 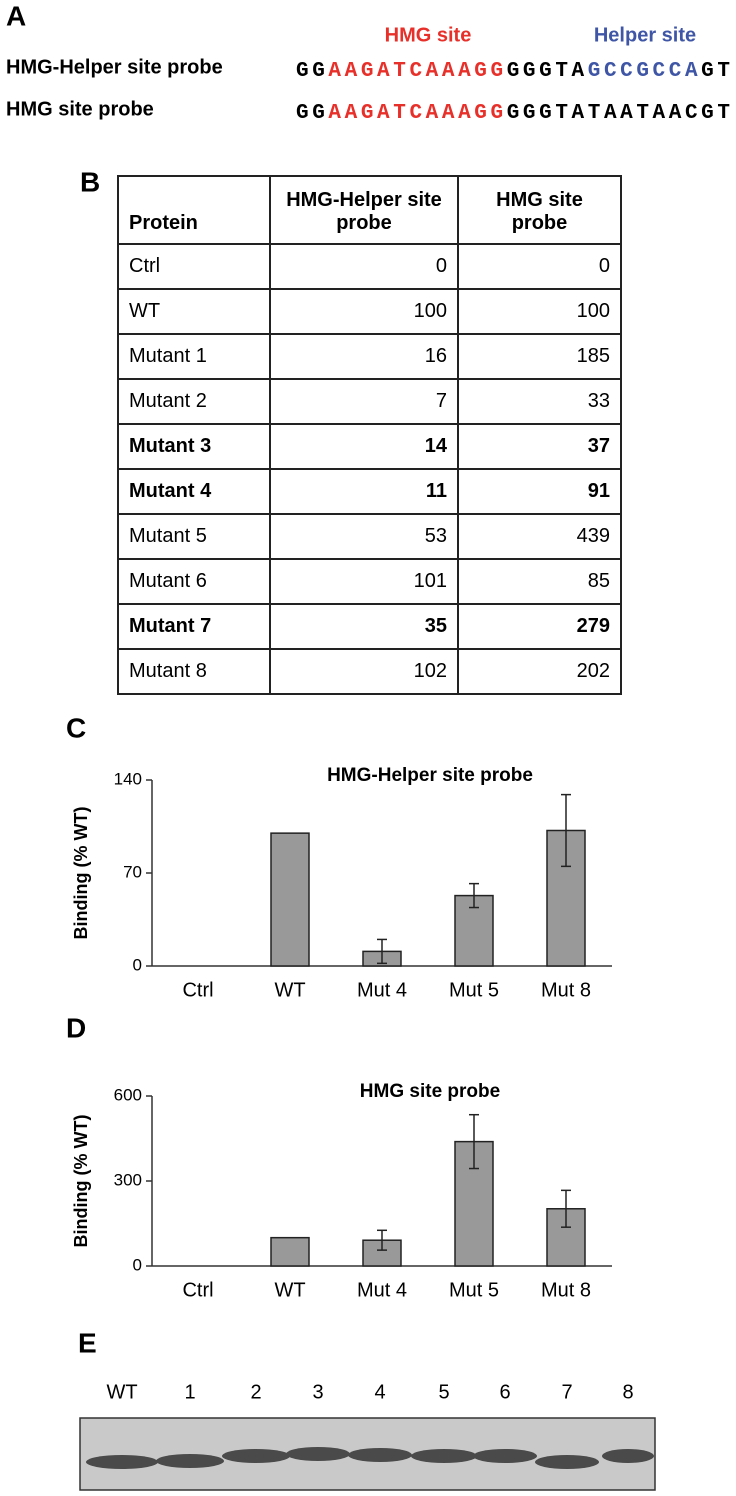 What do you see at coordinates (539, 671) in the screenshot?
I see `table-cell: 202` at bounding box center [539, 671].